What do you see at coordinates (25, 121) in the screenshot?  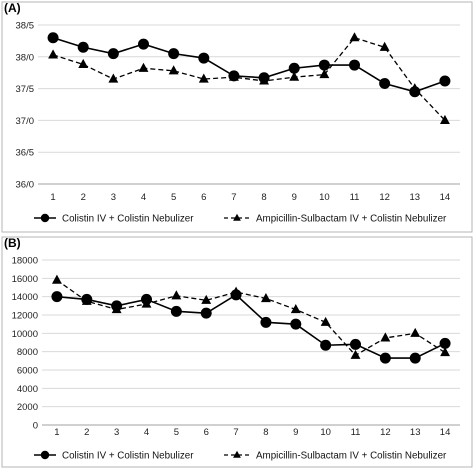 I see `y-tick-label: 37/0` at bounding box center [25, 121].